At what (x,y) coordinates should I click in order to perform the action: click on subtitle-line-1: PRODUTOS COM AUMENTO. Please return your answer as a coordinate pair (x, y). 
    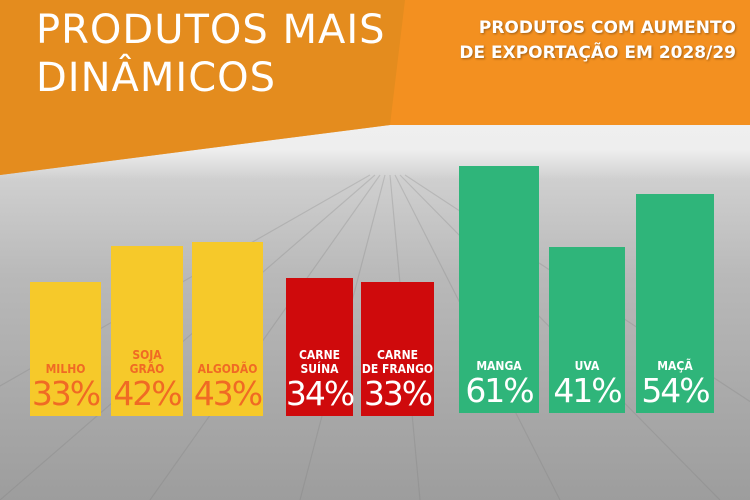
    Looking at the image, I should click on (607, 28).